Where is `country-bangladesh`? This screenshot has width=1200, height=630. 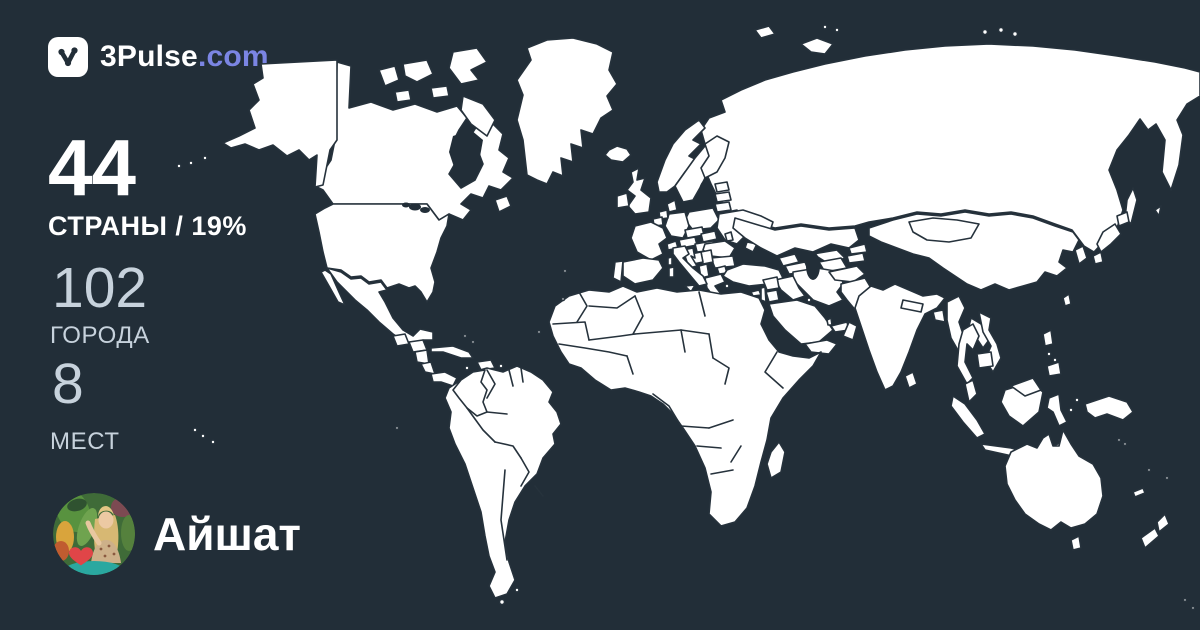
country-bangladesh is located at coordinates (939, 316).